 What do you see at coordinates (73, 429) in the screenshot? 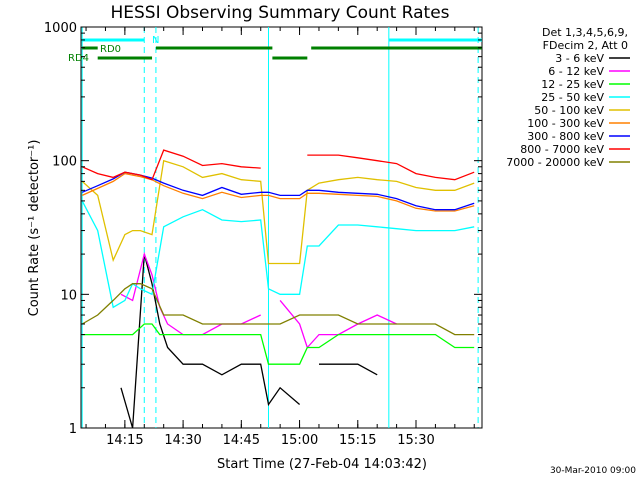
I see `y-tick-label: 1` at bounding box center [73, 429].